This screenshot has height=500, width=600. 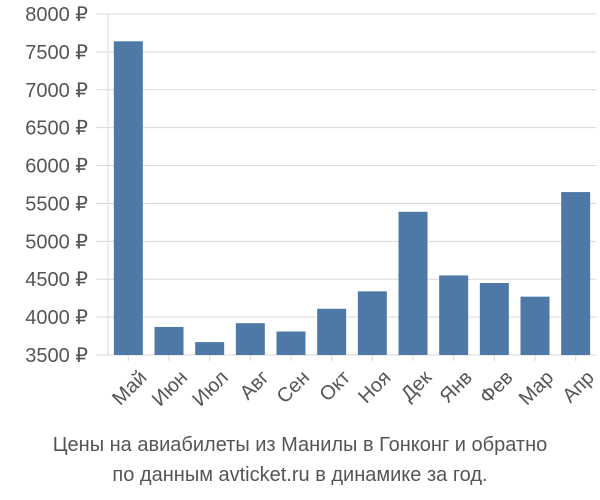 What do you see at coordinates (170, 389) in the screenshot?
I see `x-tick-label: Июн` at bounding box center [170, 389].